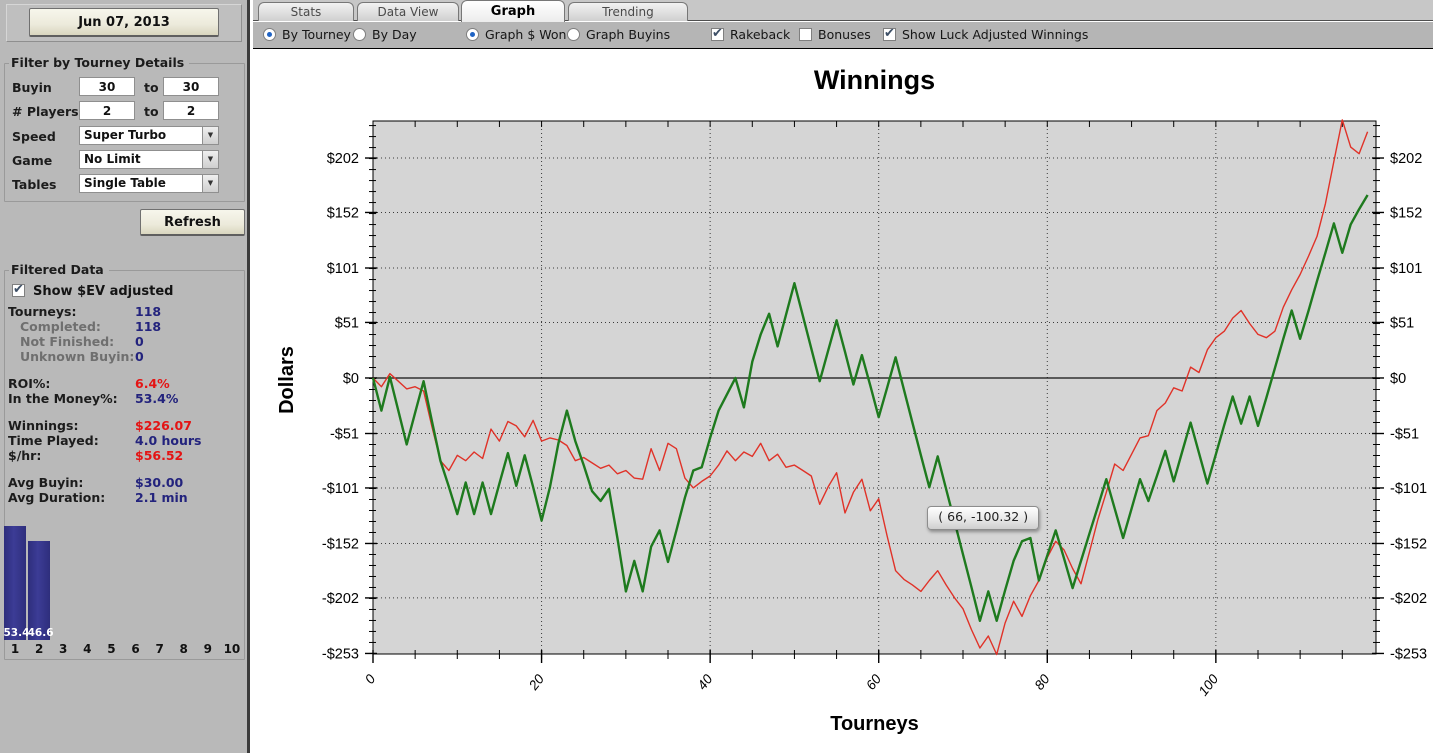 The image size is (1433, 753). What do you see at coordinates (159, 455) in the screenshot?
I see `stat-value: $56.52` at bounding box center [159, 455].